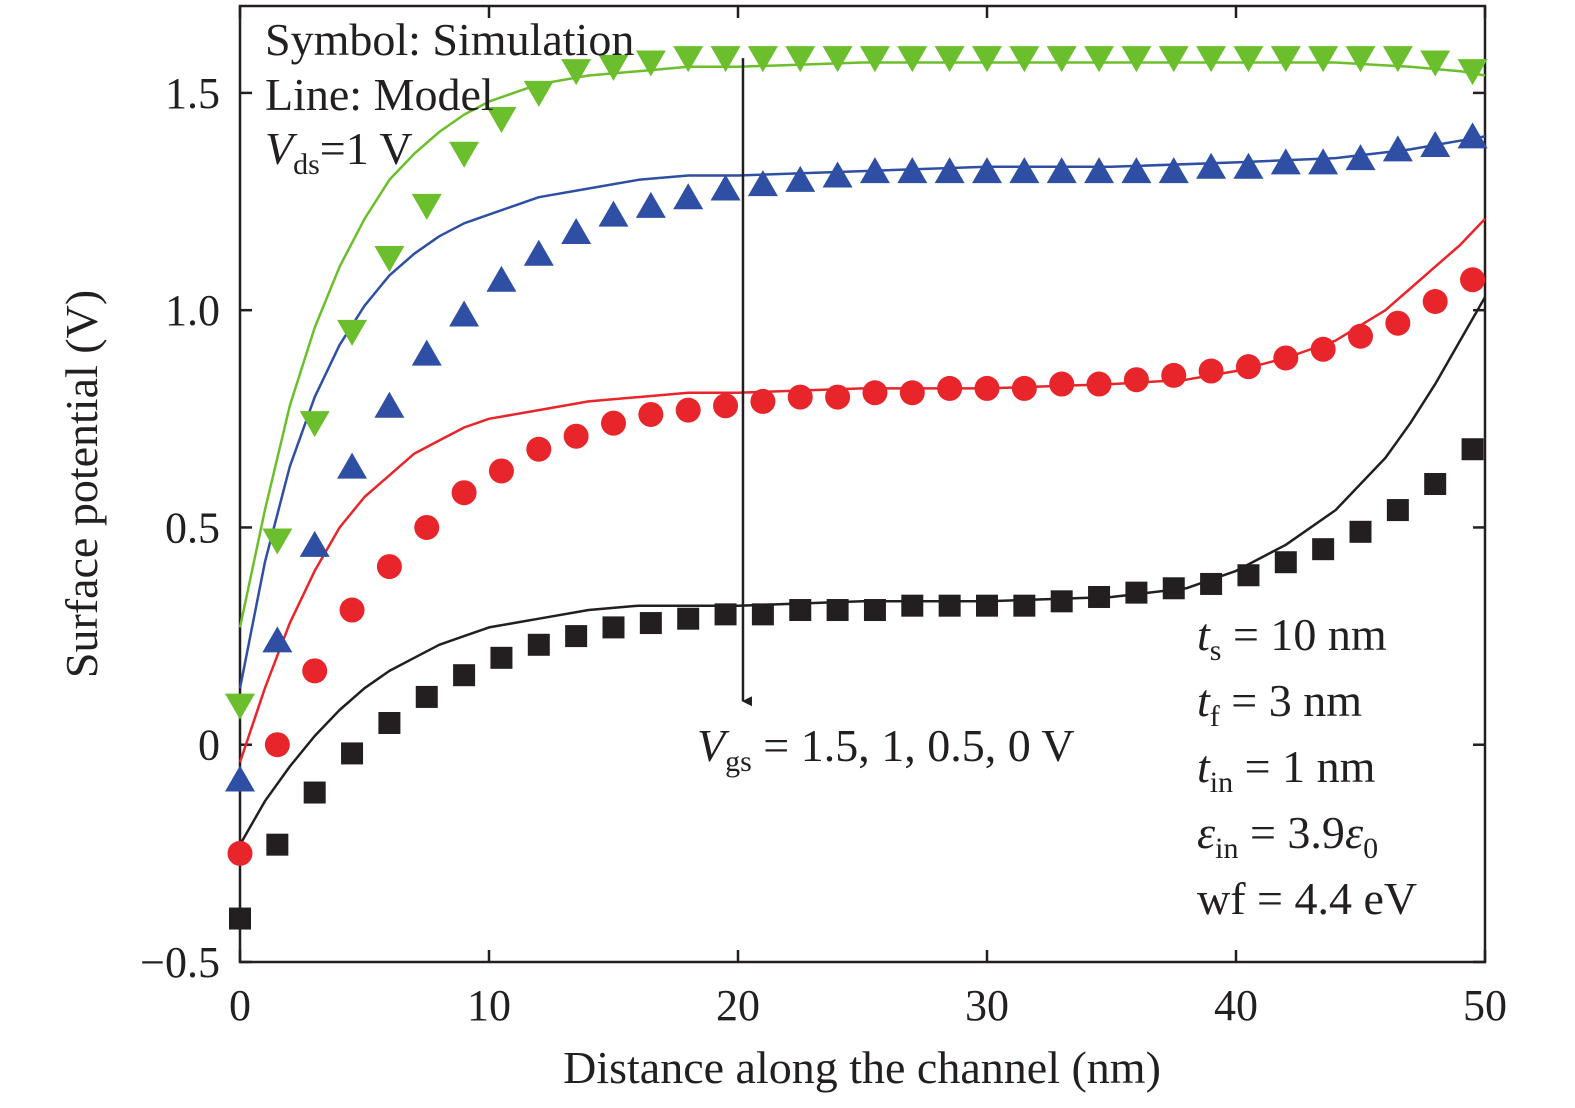 Image resolution: width=1575 pixels, height=1108 pixels. What do you see at coordinates (862, 1067) in the screenshot?
I see `x-axis-title: Distance along the channel (nm)` at bounding box center [862, 1067].